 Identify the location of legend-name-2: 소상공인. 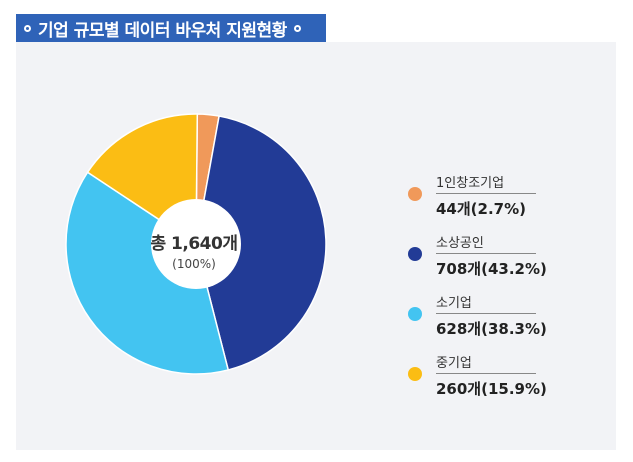
(460, 243).